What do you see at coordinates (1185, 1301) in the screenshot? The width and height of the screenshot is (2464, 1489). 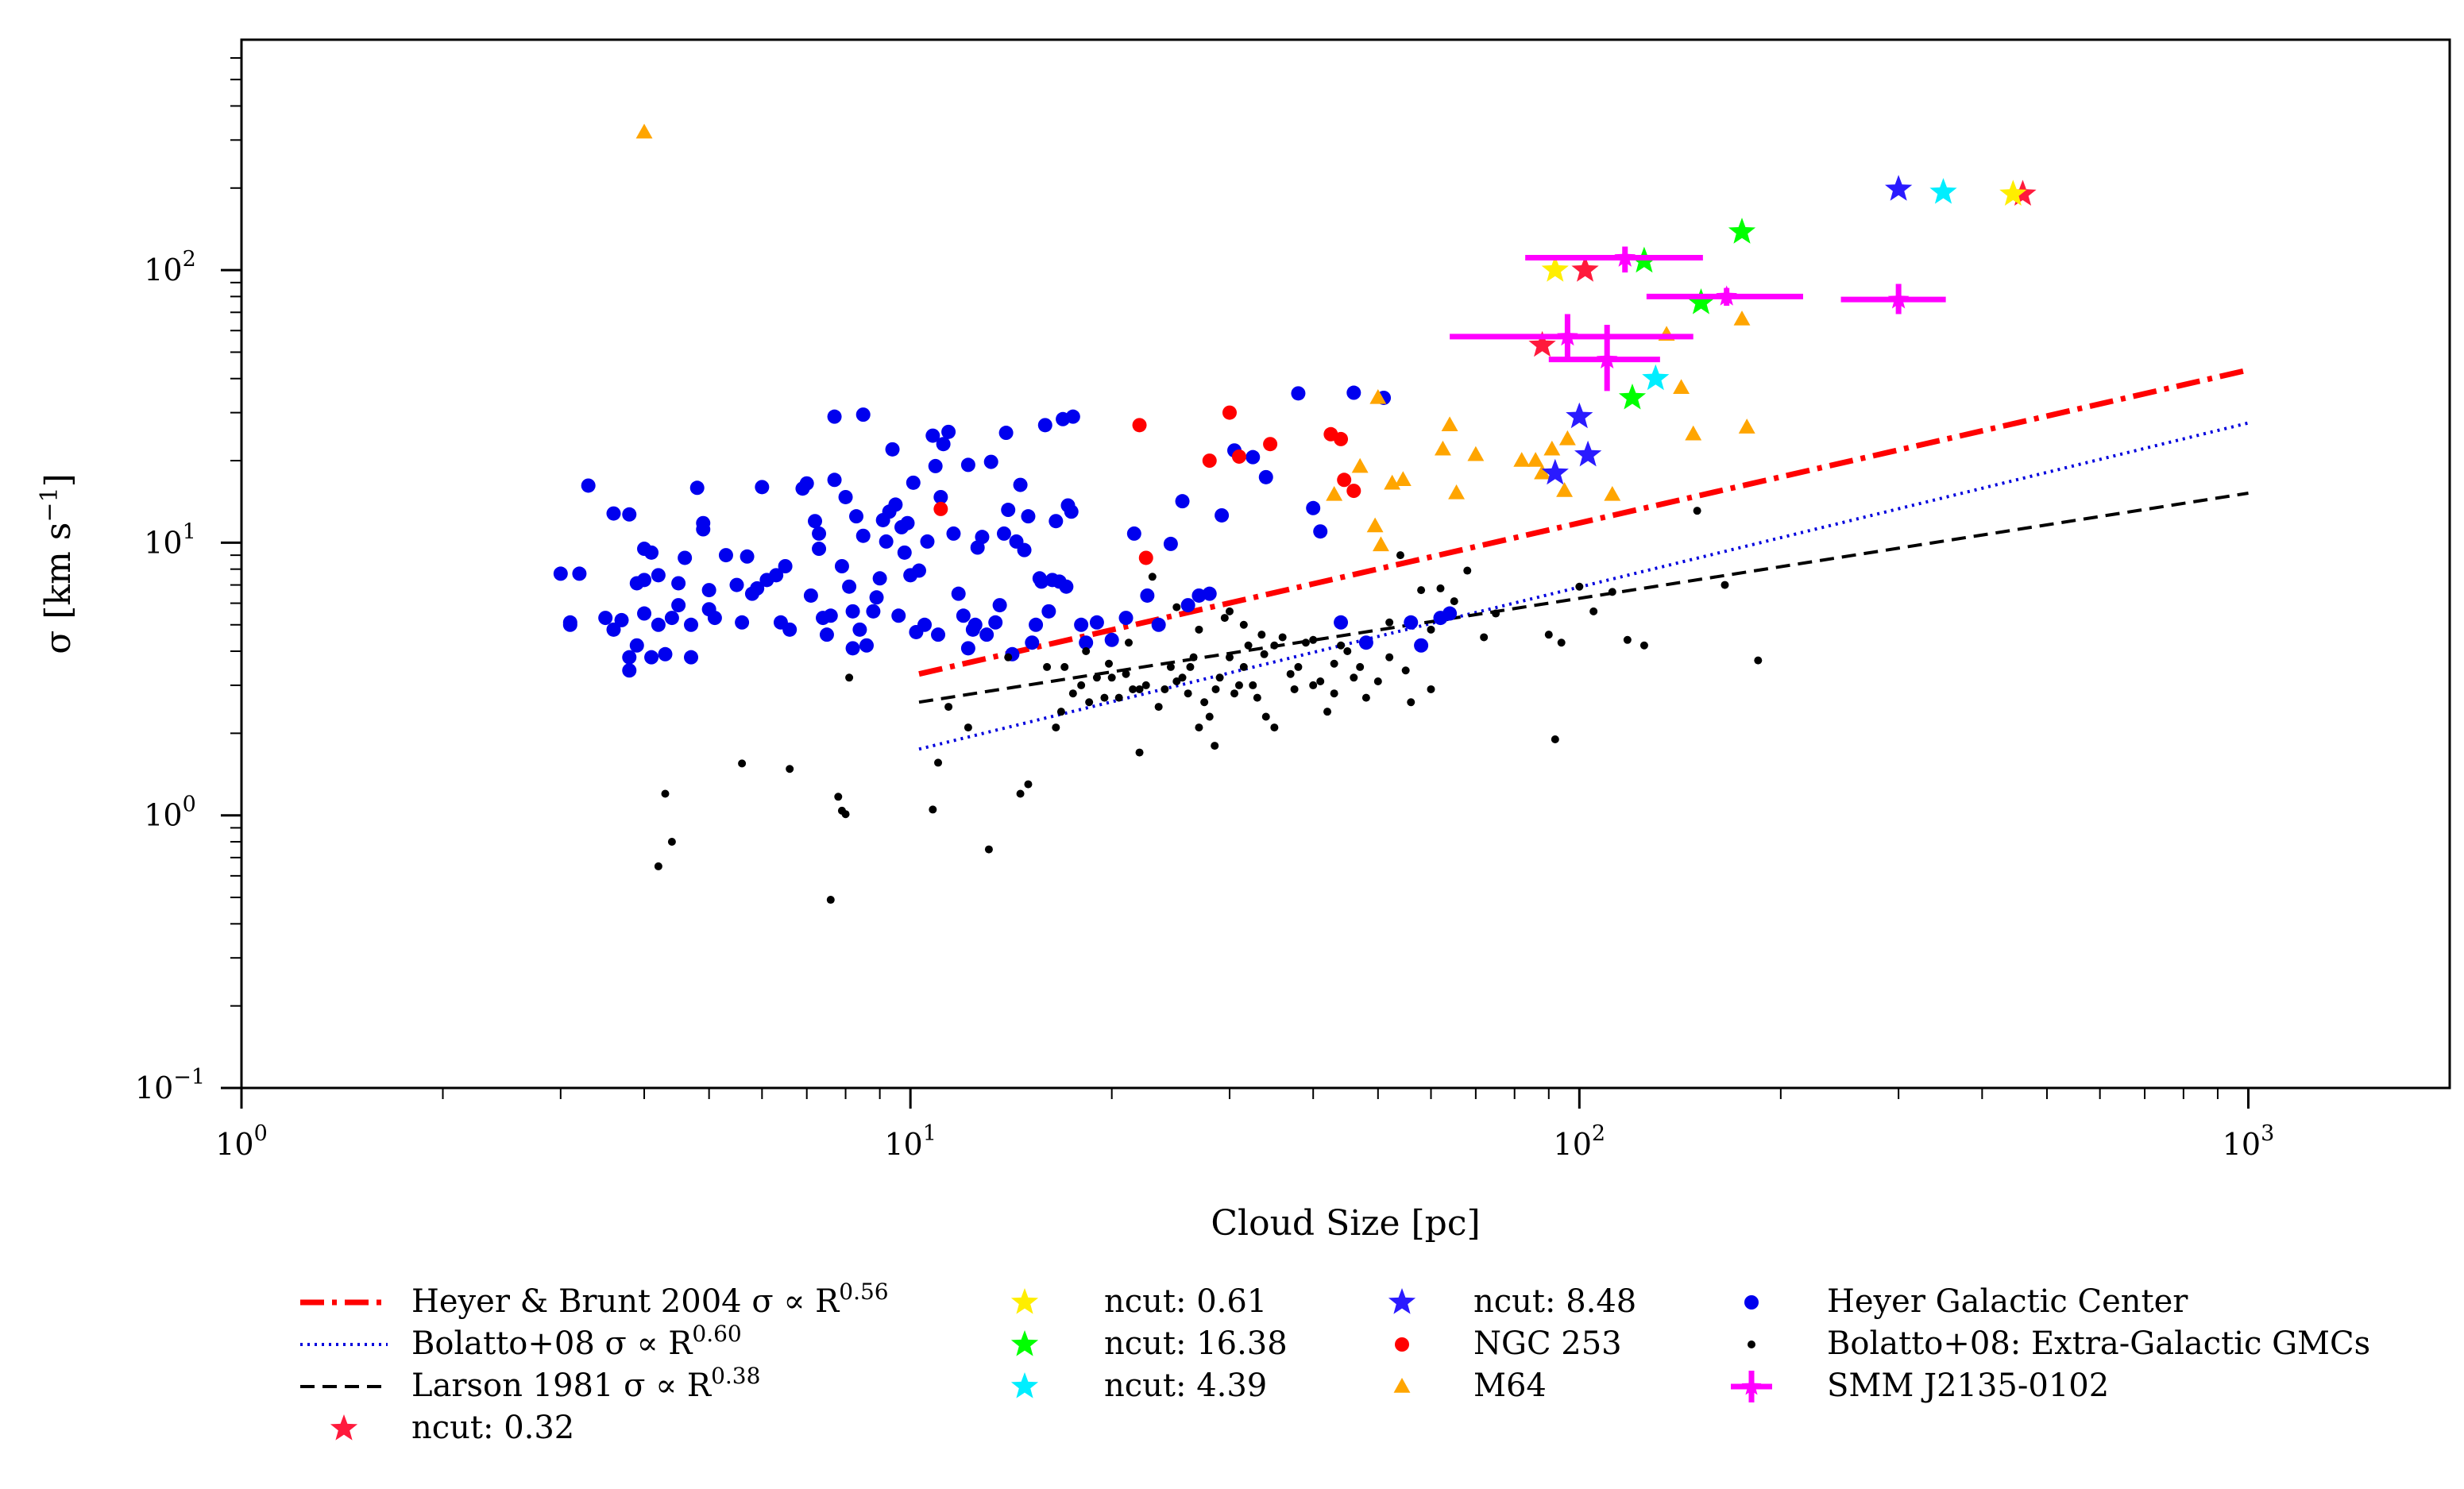 I see `legend-label-text: ncut: 0.61` at bounding box center [1185, 1301].